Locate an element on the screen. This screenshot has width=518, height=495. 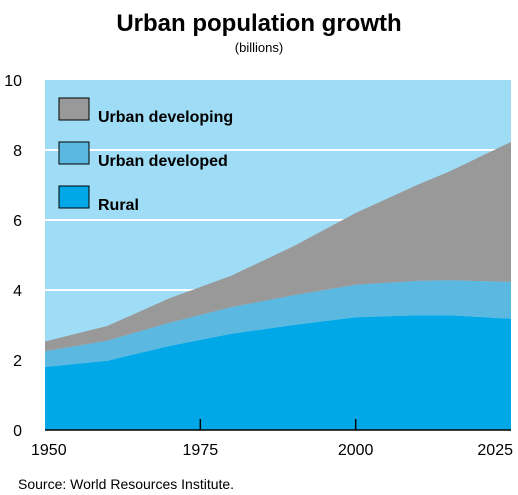
y-tick-label-4: 4 is located at coordinates (17, 291).